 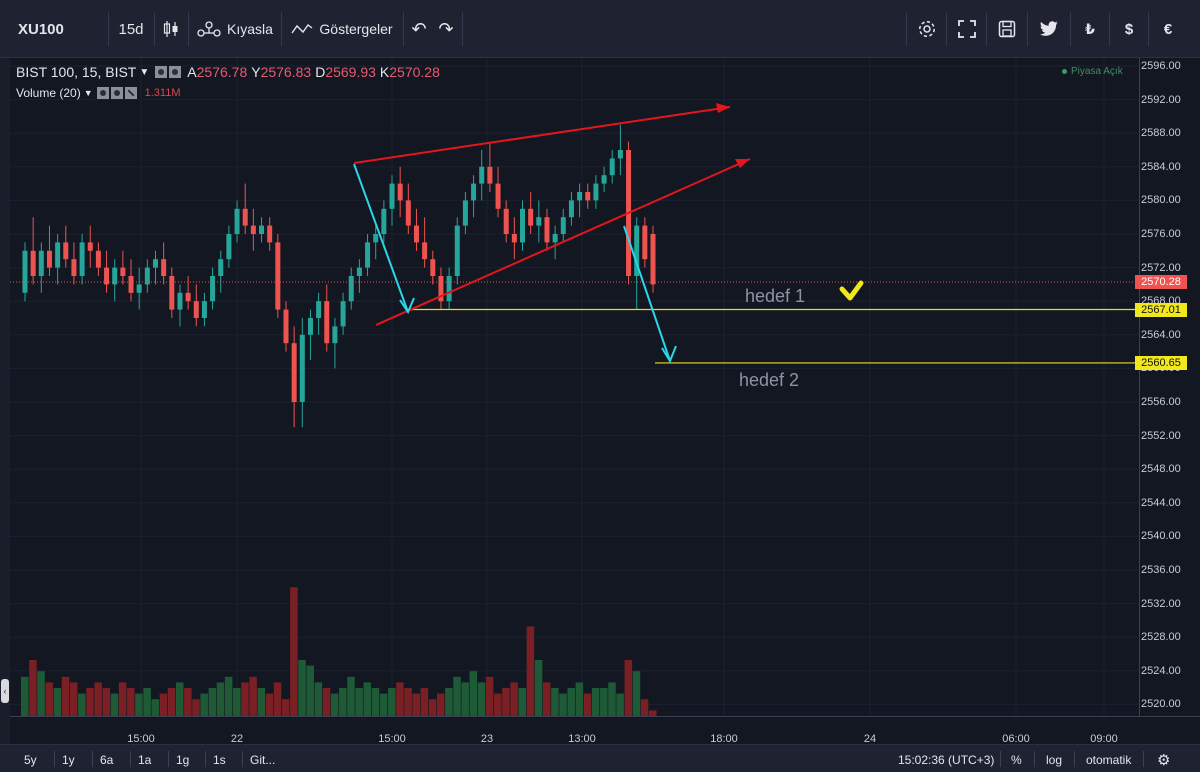 What do you see at coordinates (68, 759) in the screenshot?
I see `range-button: 1y` at bounding box center [68, 759].